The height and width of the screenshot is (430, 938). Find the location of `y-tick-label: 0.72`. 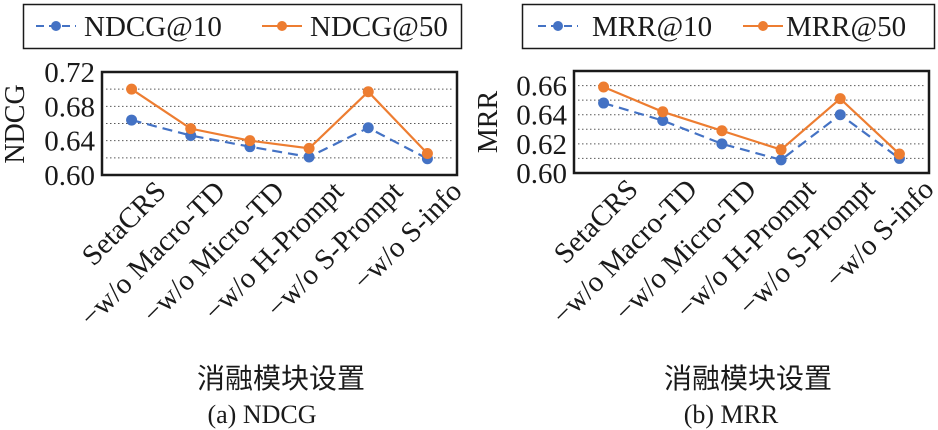

y-tick-label: 0.72 is located at coordinates (69, 73).